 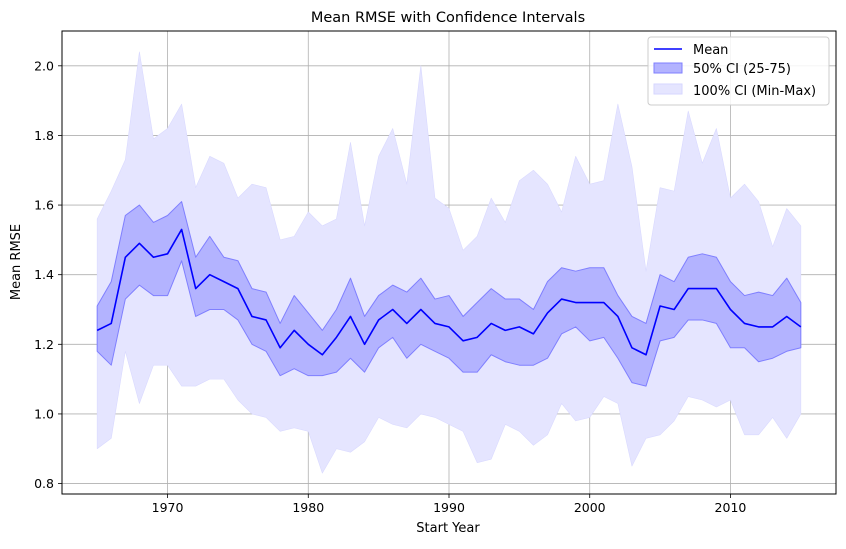 What do you see at coordinates (168, 507) in the screenshot?
I see `x-tick-label: 1970` at bounding box center [168, 507].